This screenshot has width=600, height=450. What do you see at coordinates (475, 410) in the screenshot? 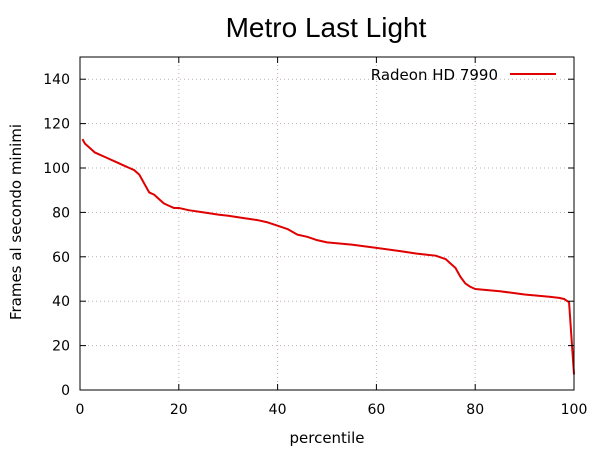
I see `x-tick-label: 80` at bounding box center [475, 410].